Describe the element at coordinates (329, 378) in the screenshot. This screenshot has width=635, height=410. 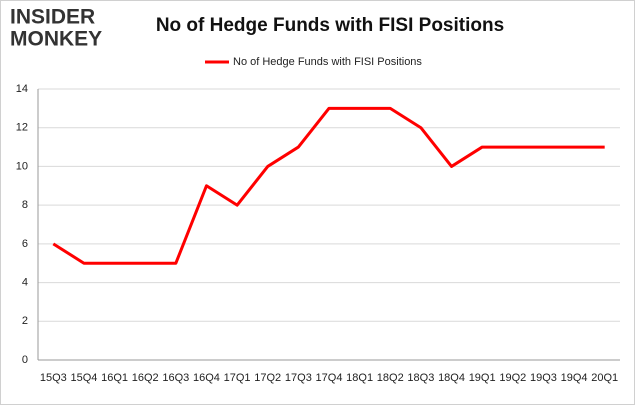
I see `x-tick-label: 17Q4` at that location.